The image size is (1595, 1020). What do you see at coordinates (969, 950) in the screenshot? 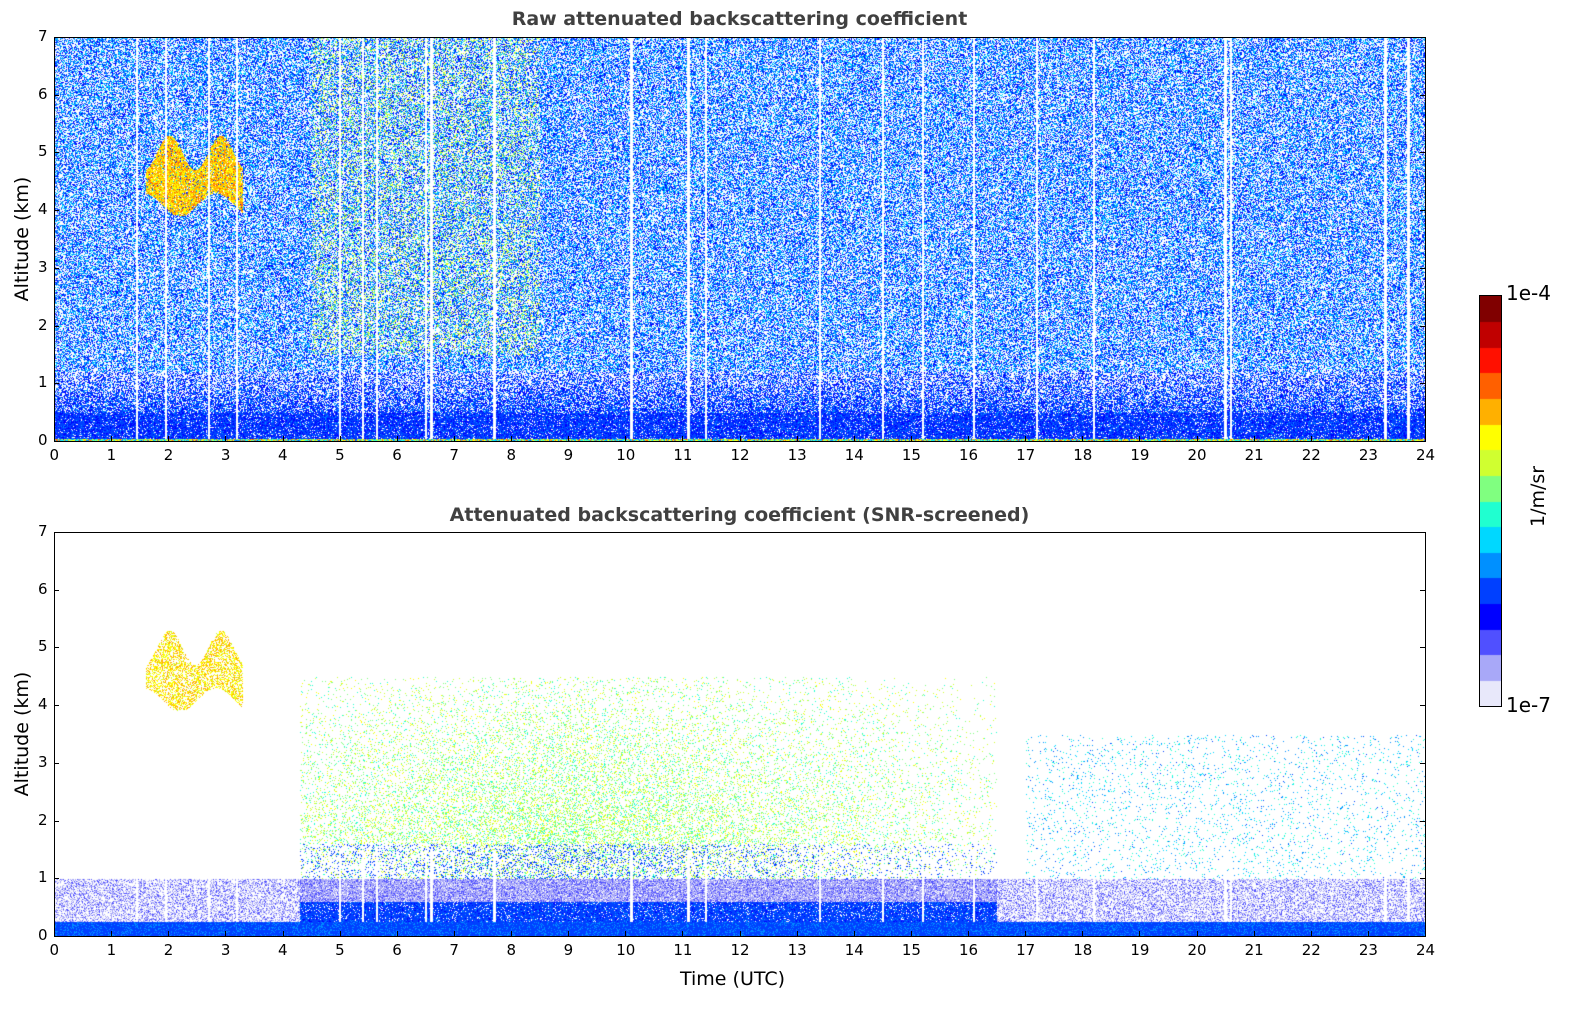
I see `x-tick-label: 16` at bounding box center [969, 950].